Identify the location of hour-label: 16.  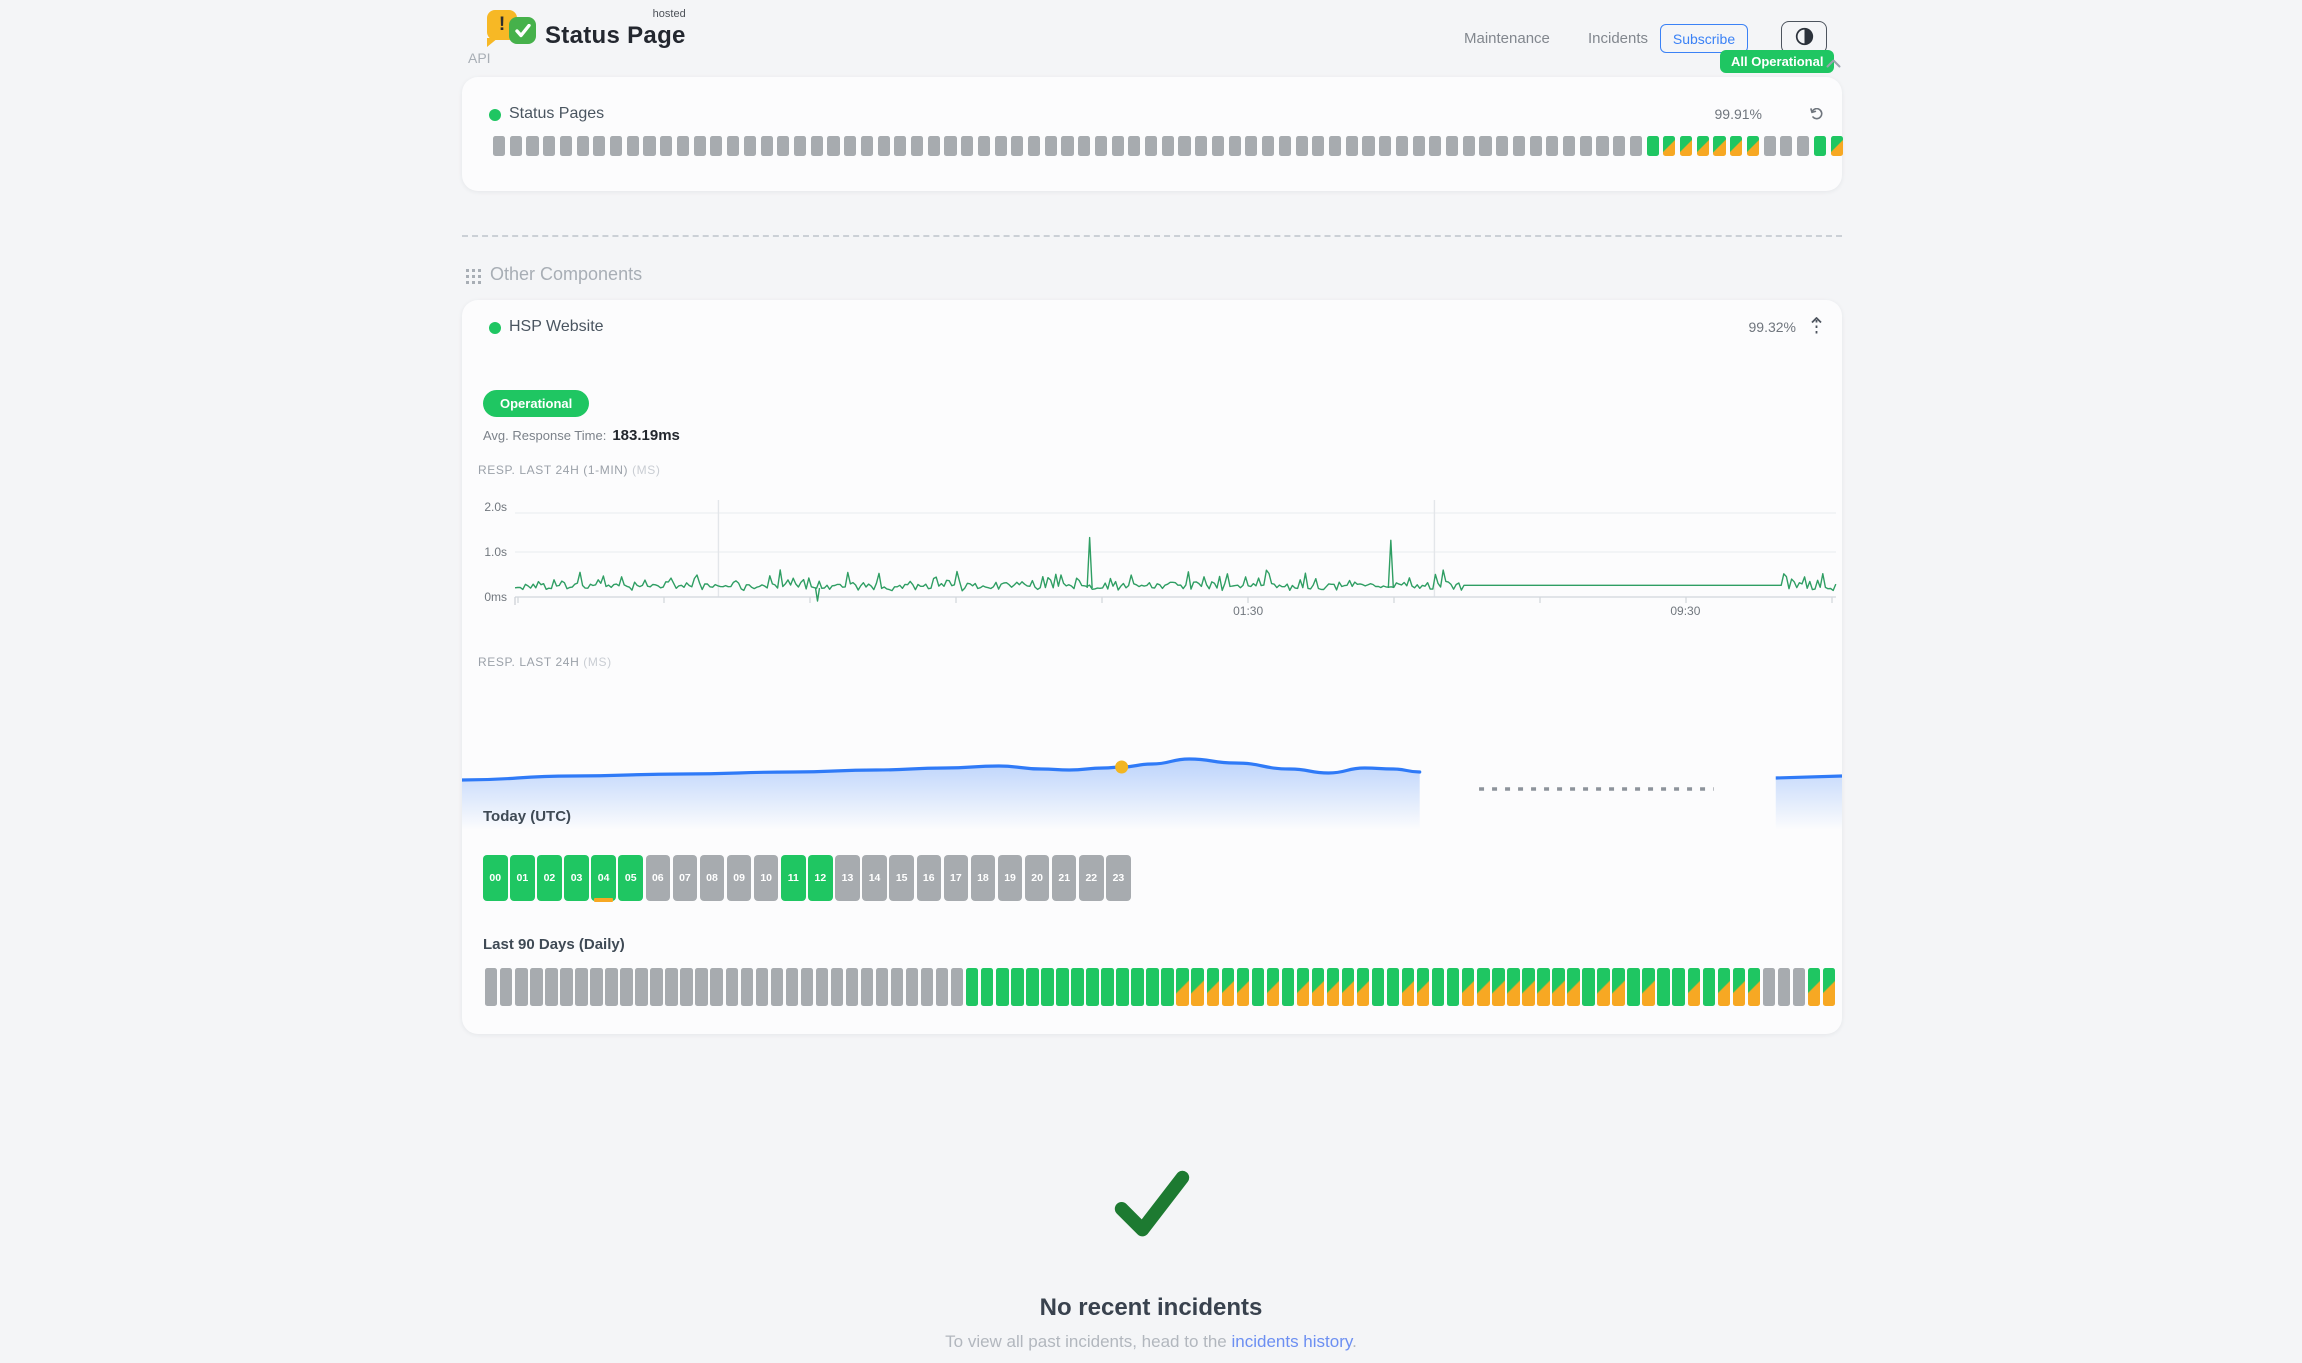
(928, 878).